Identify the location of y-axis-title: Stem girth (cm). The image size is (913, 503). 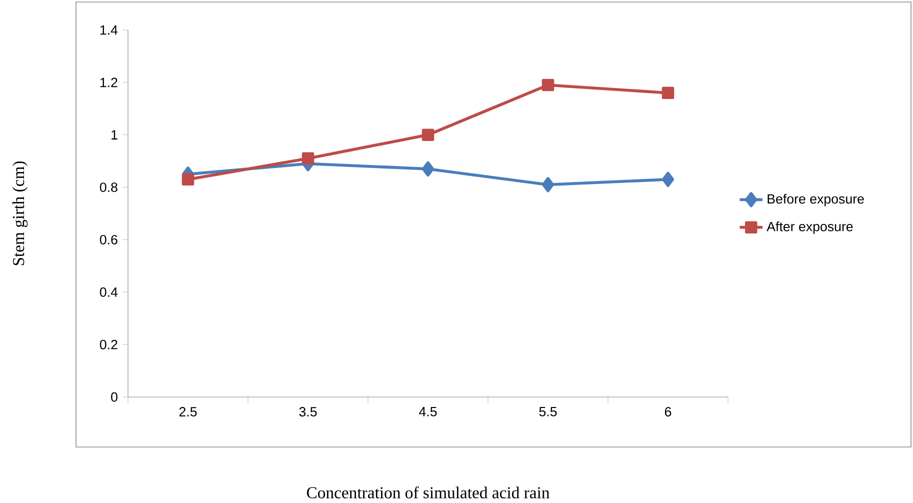
(20, 213).